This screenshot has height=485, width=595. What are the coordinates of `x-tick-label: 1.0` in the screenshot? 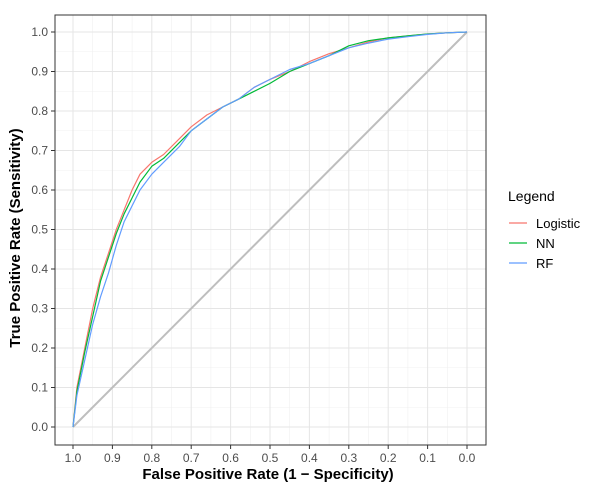 It's located at (73, 458).